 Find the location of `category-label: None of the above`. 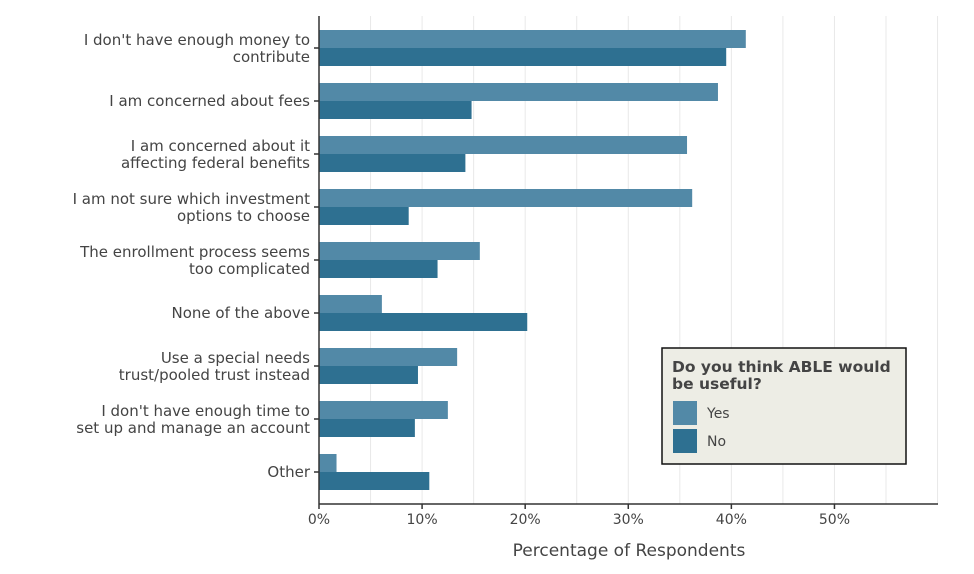

category-label: None of the above is located at coordinates (240, 313).